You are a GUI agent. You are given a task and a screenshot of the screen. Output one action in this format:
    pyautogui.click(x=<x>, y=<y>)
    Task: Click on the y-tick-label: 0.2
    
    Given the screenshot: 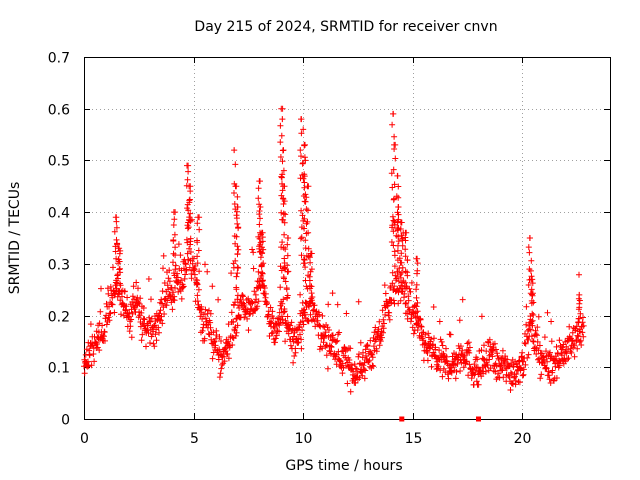 What is the action you would take?
    pyautogui.click(x=59, y=318)
    